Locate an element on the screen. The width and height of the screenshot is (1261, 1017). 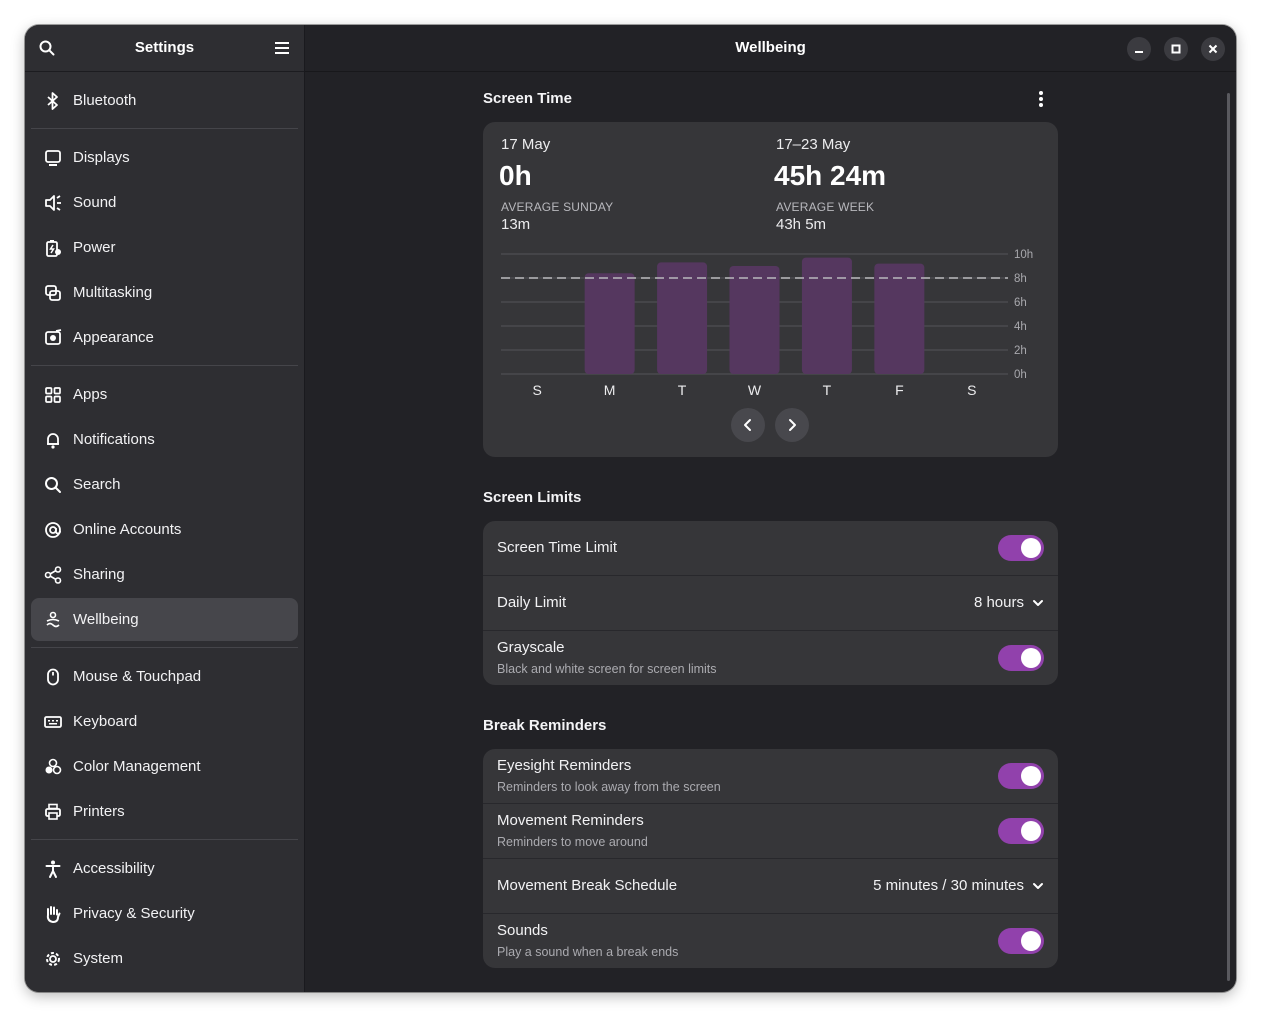
sidebar-item-appearance: Appearance is located at coordinates (164, 337).